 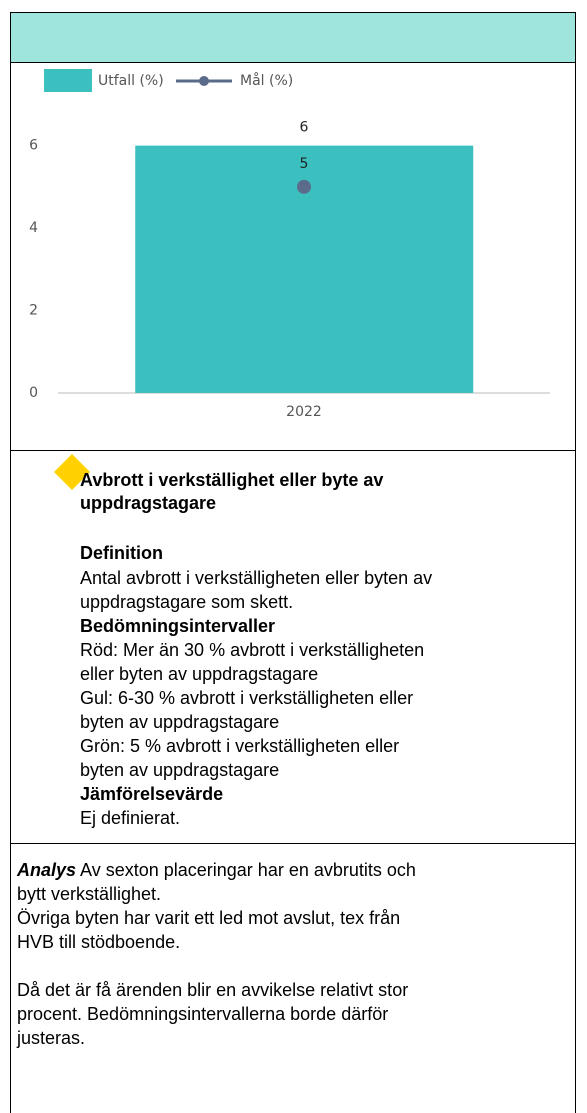 What do you see at coordinates (68, 80) in the screenshot?
I see `legend-swatch` at bounding box center [68, 80].